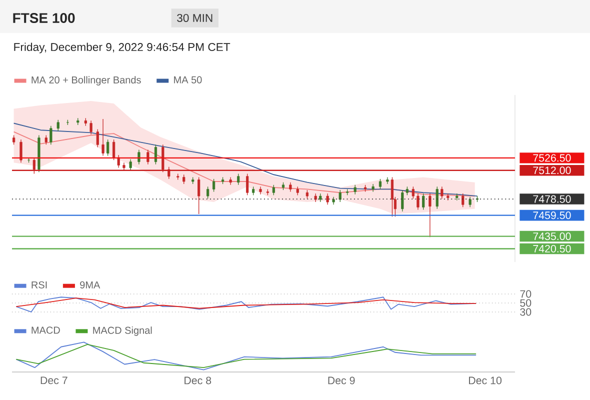 The width and height of the screenshot is (590, 400). What do you see at coordinates (54, 380) in the screenshot?
I see `x-tick-label: Dec 7` at bounding box center [54, 380].